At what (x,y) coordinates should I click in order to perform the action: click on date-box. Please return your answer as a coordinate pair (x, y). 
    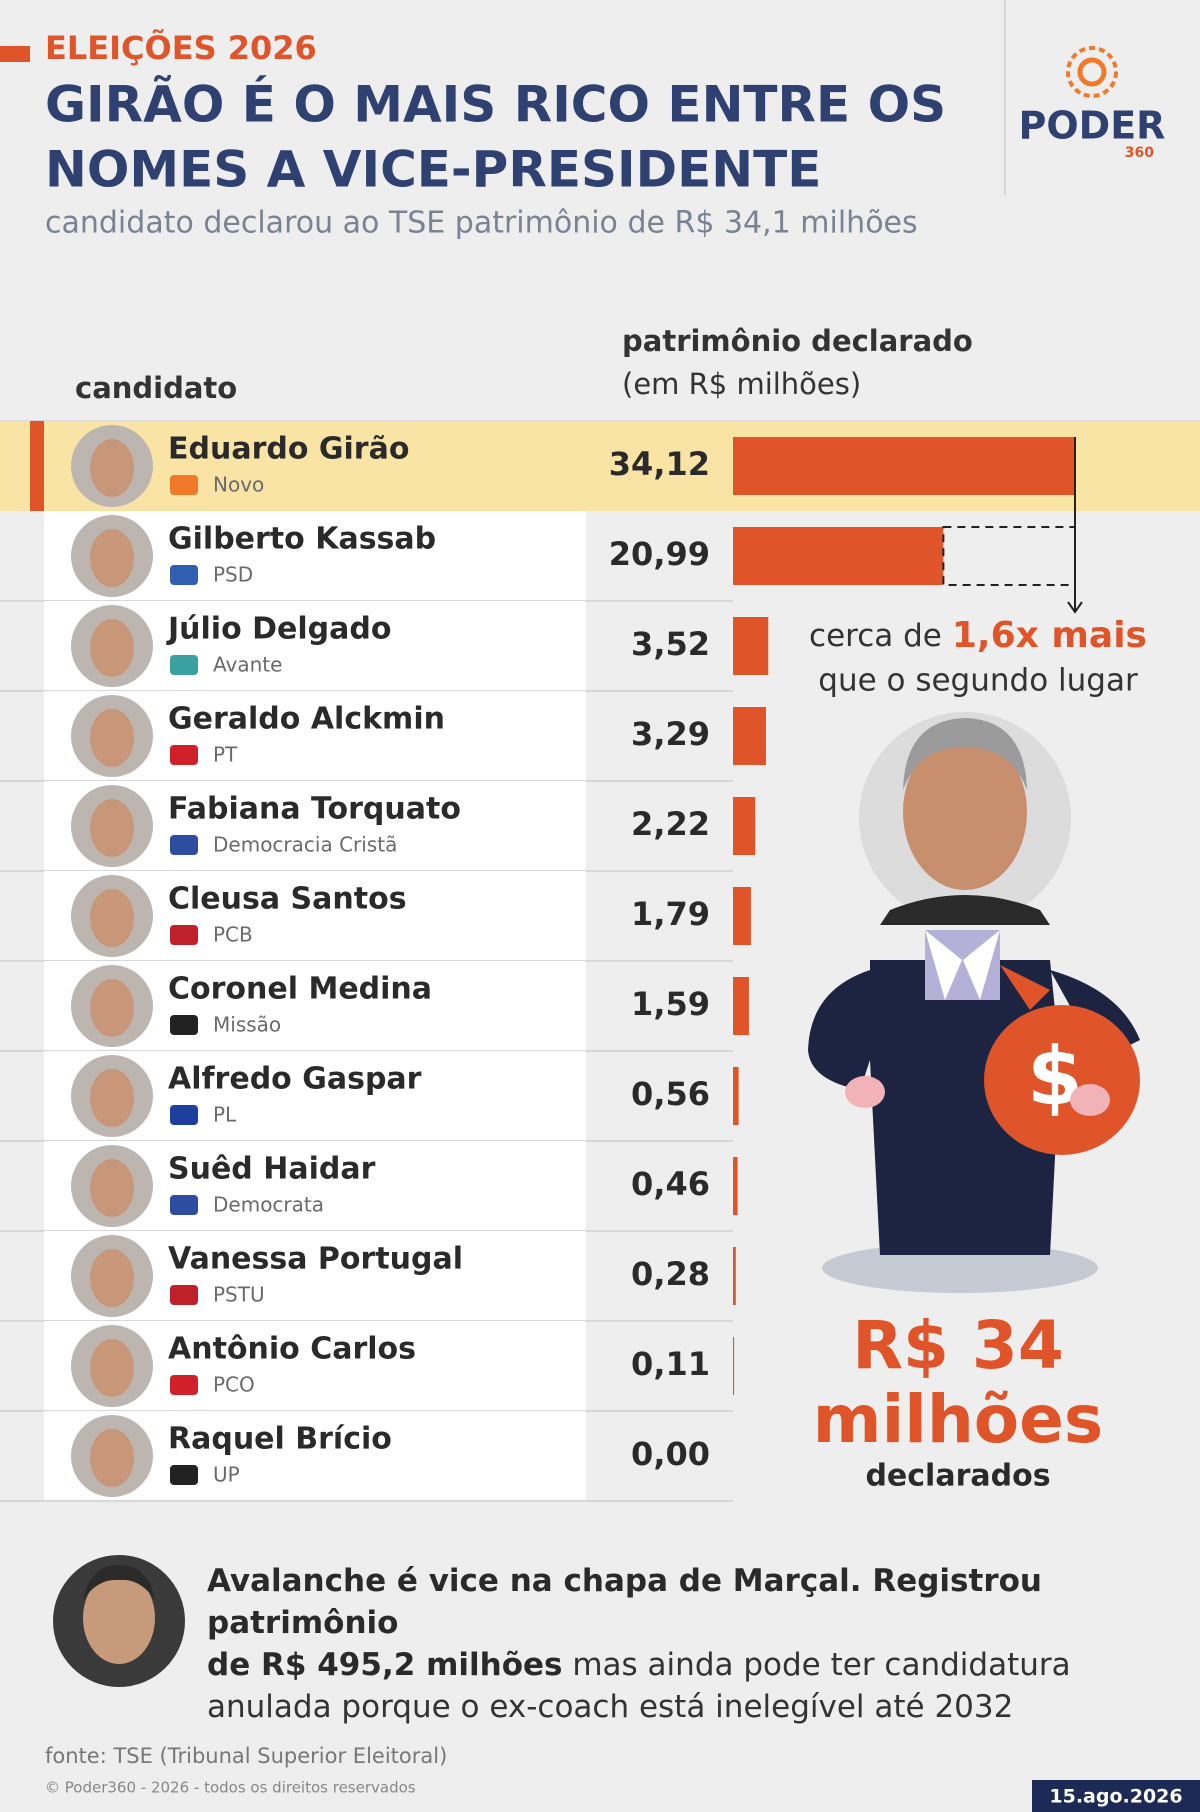
    Looking at the image, I should click on (1116, 1796).